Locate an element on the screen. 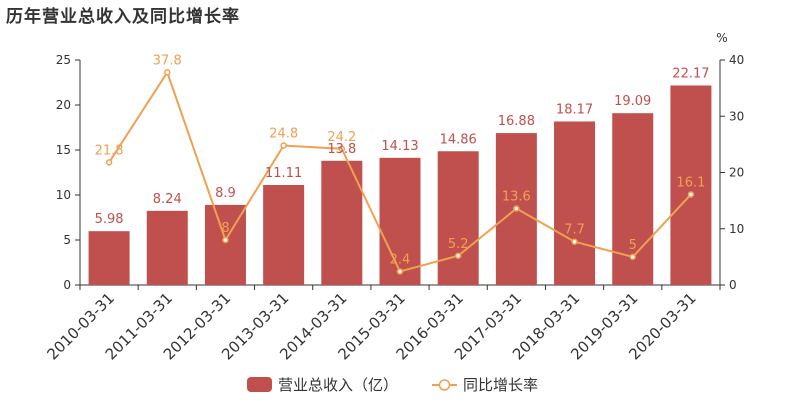 The width and height of the screenshot is (800, 400). y-right-tick-label: 30 is located at coordinates (736, 116).